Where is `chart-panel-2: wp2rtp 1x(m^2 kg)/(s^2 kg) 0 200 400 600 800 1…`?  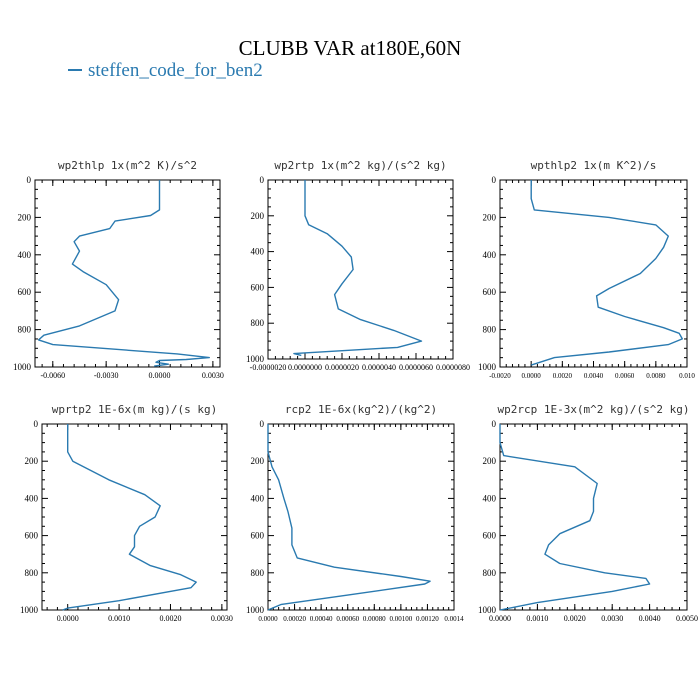
chart-panel-2: wp2rtp 1x(m^2 kg)/(s^2 kg) 0 200 400 600 800 1… is located at coordinates (358, 265).